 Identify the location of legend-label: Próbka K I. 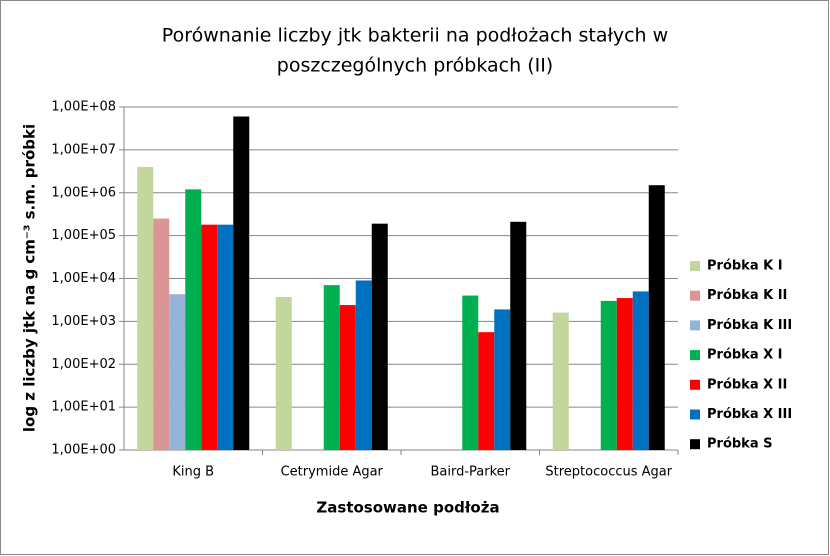
(745, 266).